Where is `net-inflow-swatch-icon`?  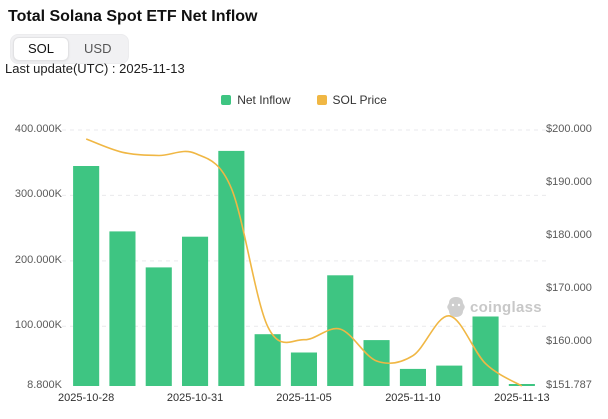
net-inflow-swatch-icon is located at coordinates (226, 100).